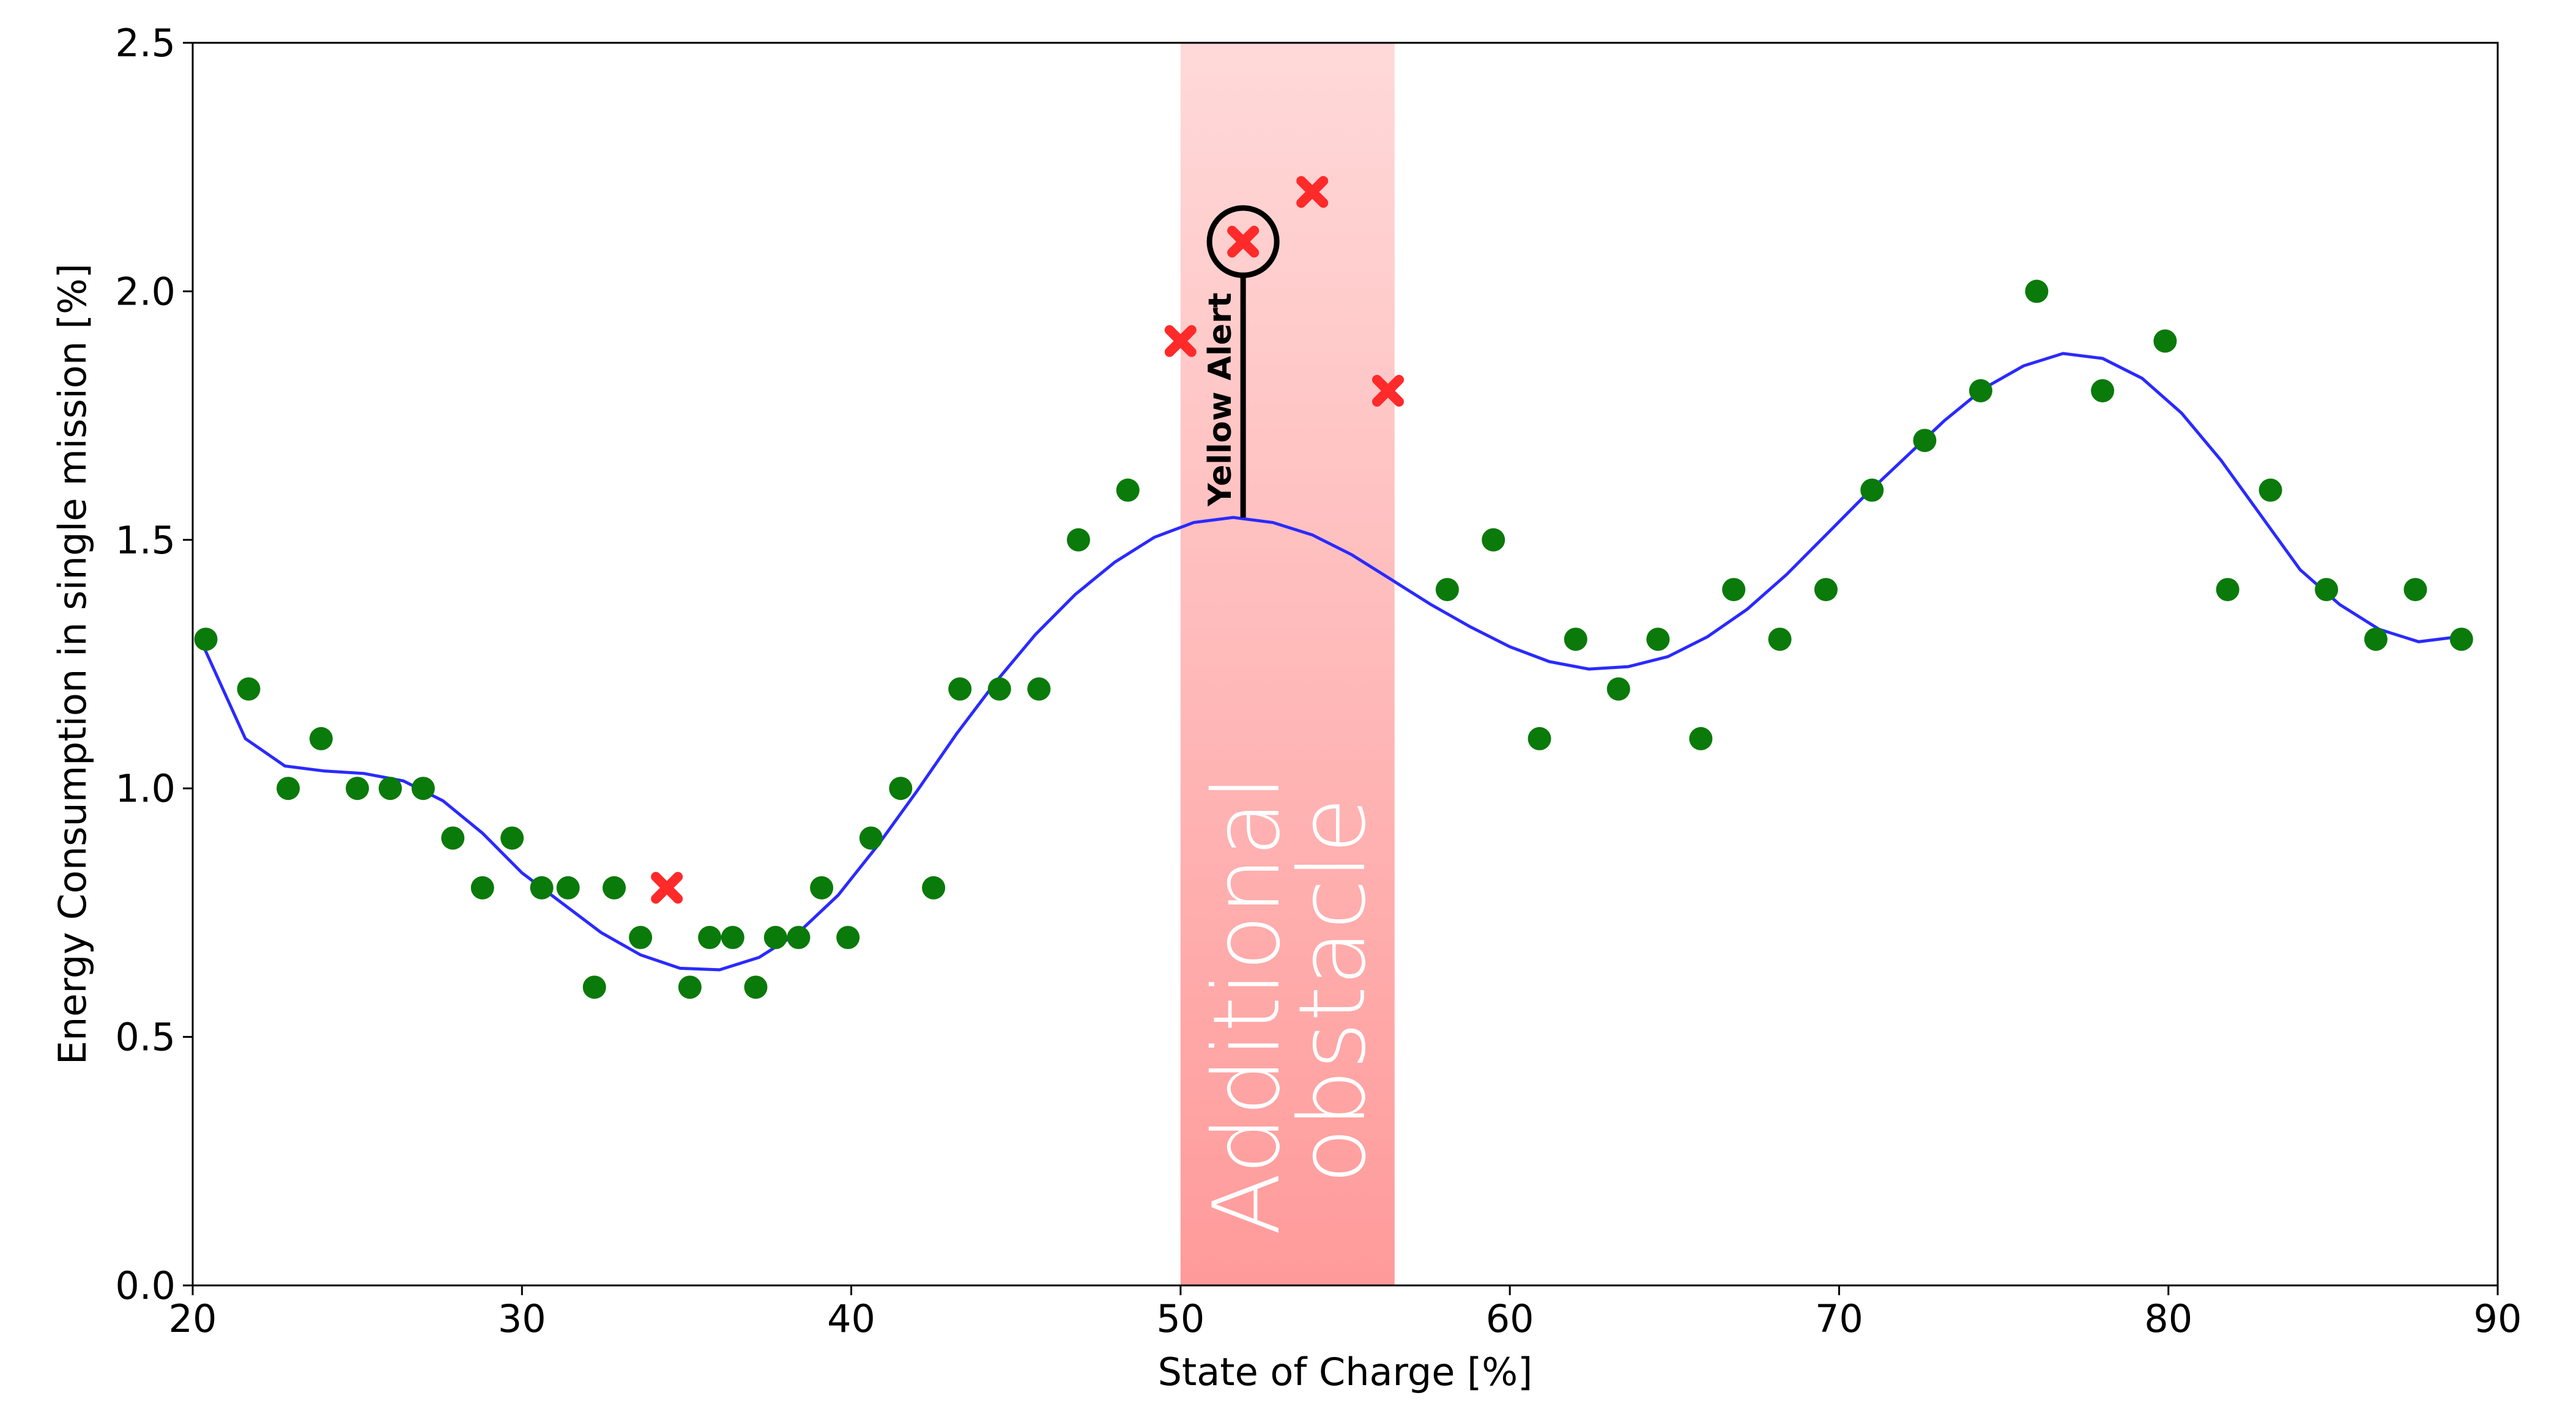  I want to click on x-tick-label: 60, so click(1510, 1318).